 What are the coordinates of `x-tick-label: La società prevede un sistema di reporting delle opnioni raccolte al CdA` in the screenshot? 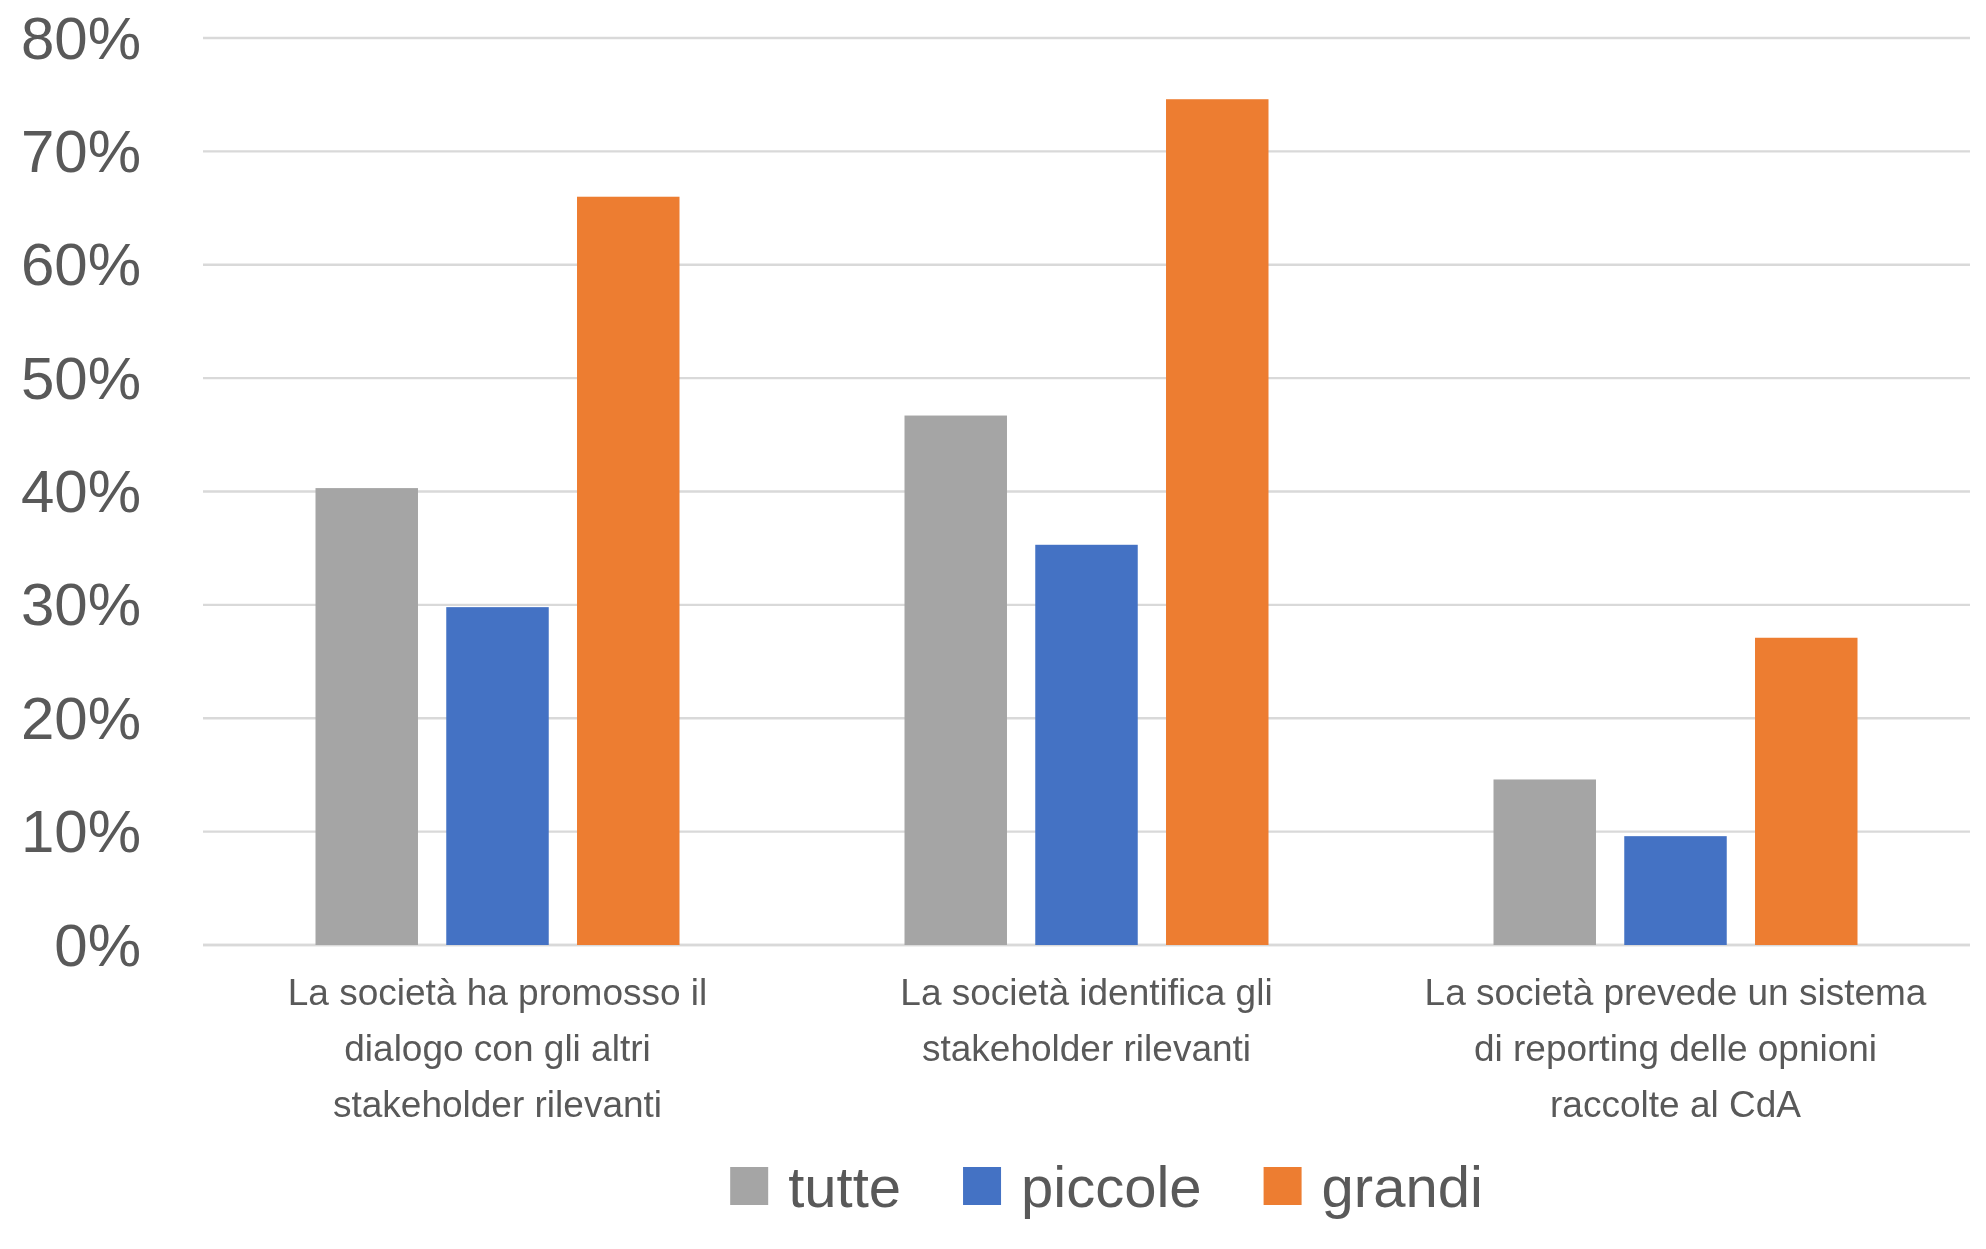 It's located at (1675, 1048).